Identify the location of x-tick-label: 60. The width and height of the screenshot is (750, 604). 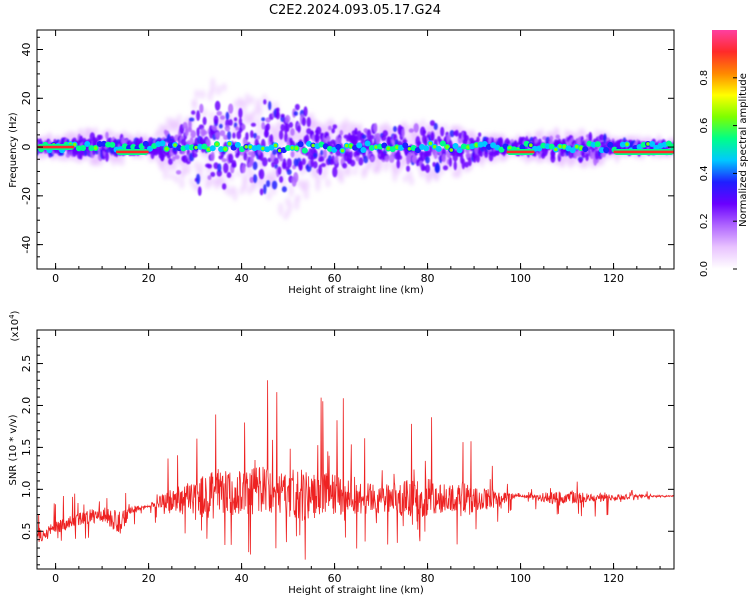
(335, 578).